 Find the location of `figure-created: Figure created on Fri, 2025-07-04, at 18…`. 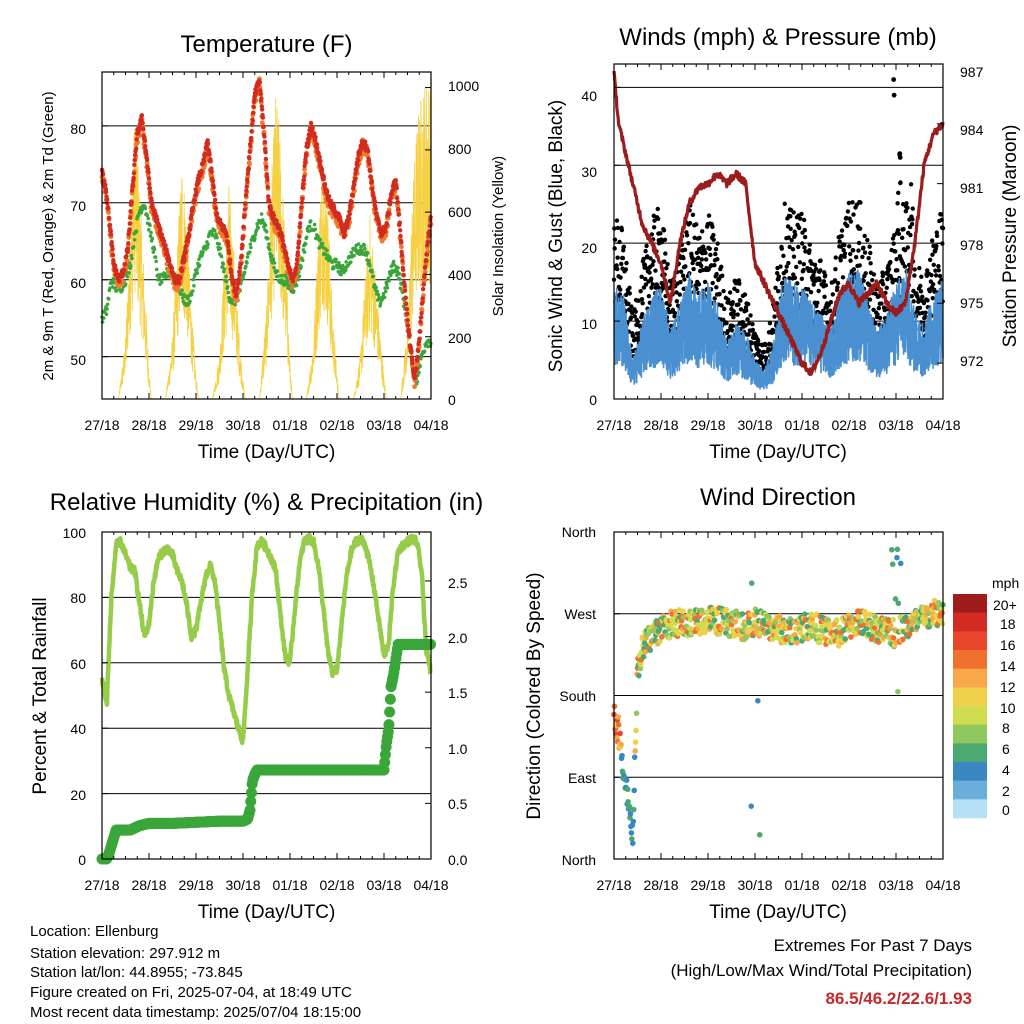

figure-created: Figure created on Fri, 2025-07-04, at 18… is located at coordinates (191, 992).